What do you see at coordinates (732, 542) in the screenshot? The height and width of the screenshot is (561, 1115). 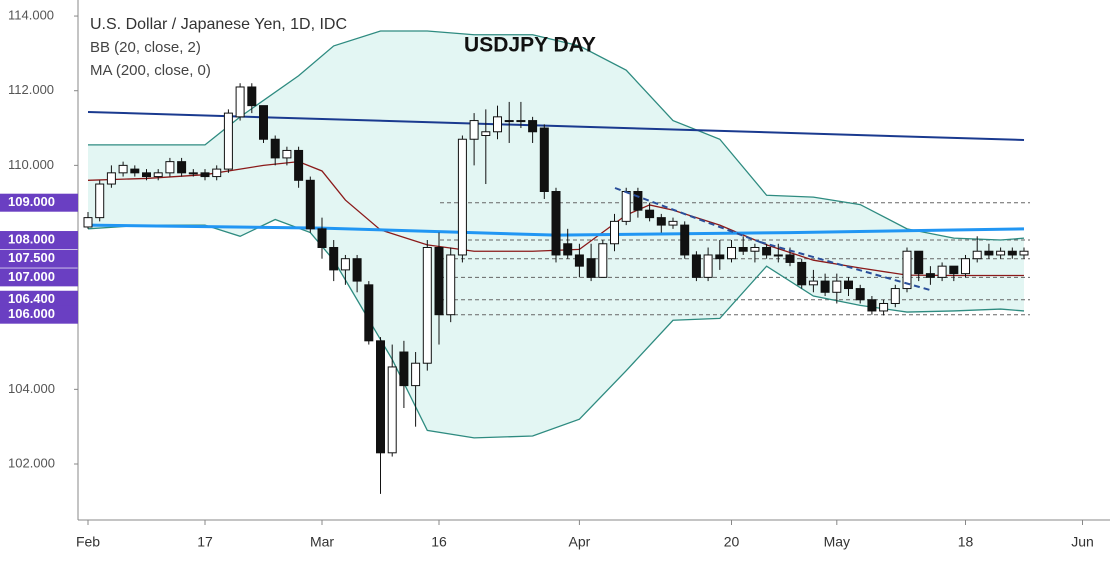 I see `x-tick-label: 20` at bounding box center [732, 542].